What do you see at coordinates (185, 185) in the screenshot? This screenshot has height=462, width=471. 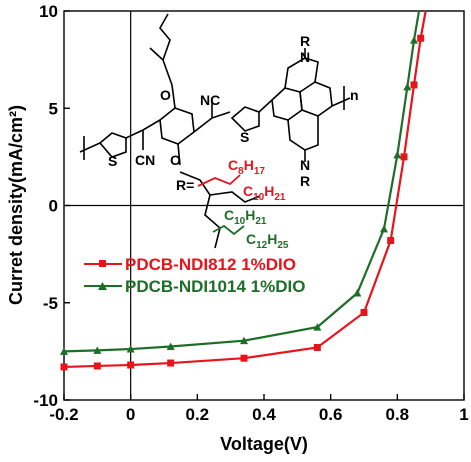 I see `r-definition-label: R=` at bounding box center [185, 185].